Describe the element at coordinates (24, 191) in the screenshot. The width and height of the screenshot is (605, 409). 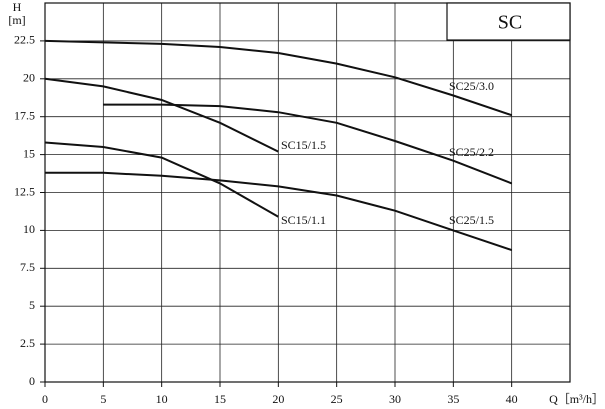
I see `y-tick-label: 12.5` at that location.